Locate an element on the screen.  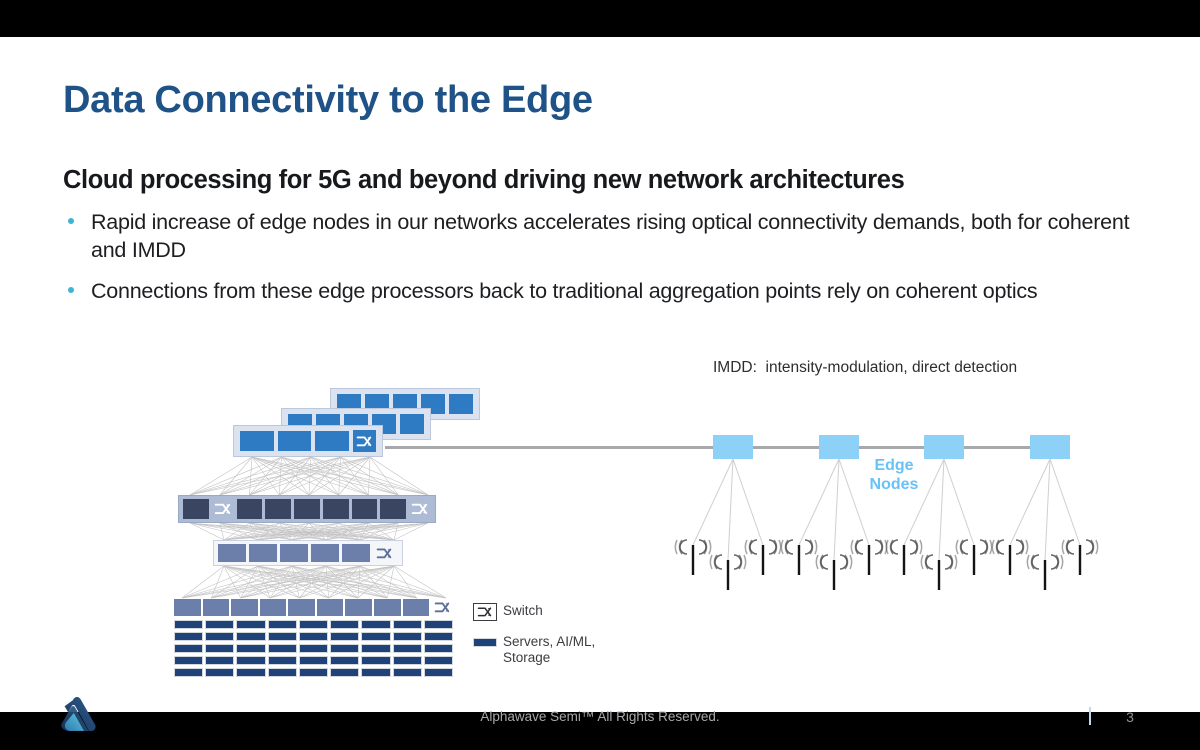
legend-label: Servers, AI/ML, Storage is located at coordinates (549, 650).